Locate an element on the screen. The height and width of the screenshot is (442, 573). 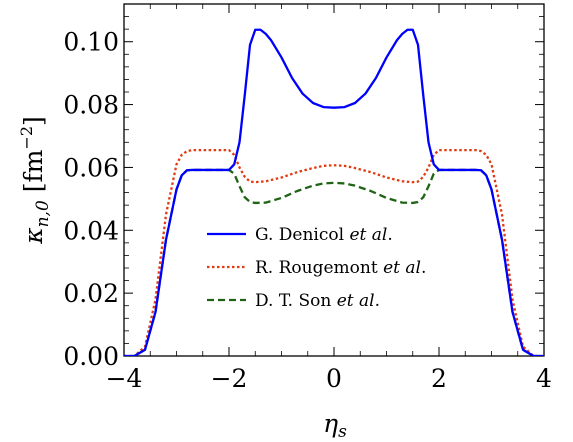
y-tick-label: 0.02 is located at coordinates (91, 293).